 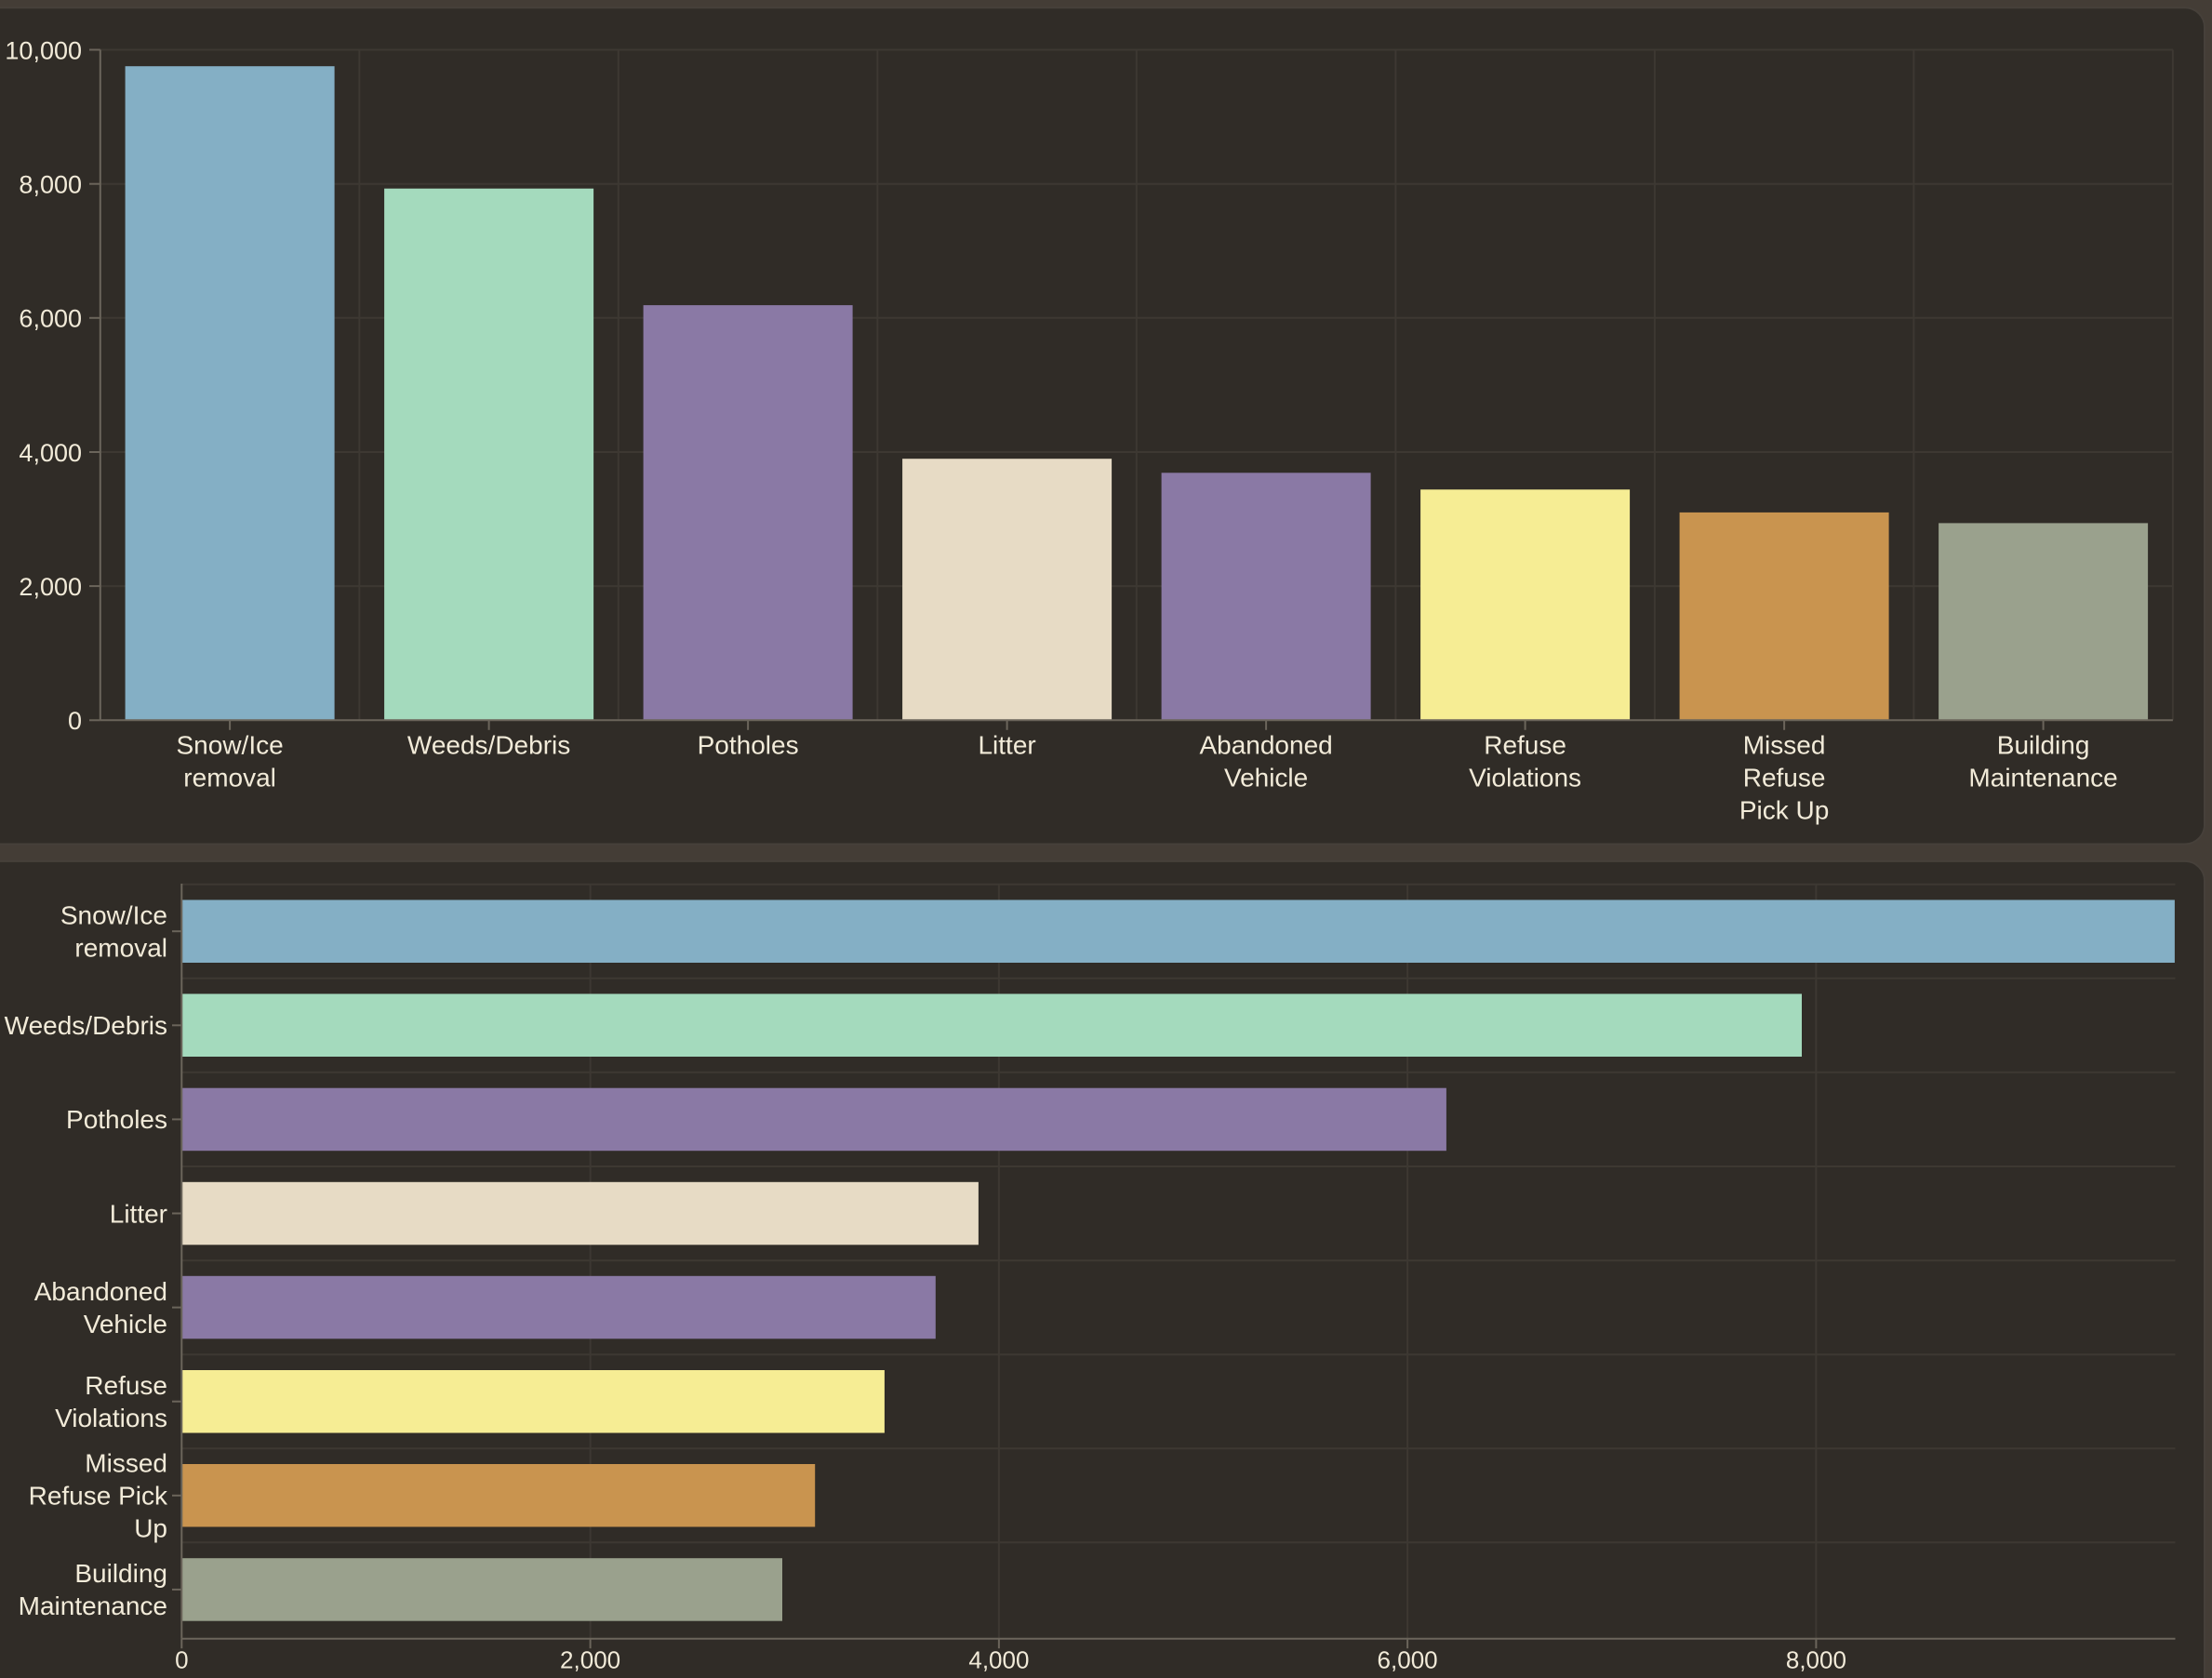 What do you see at coordinates (99, 1496) in the screenshot?
I see `svg-text: Refuse Pick` at bounding box center [99, 1496].